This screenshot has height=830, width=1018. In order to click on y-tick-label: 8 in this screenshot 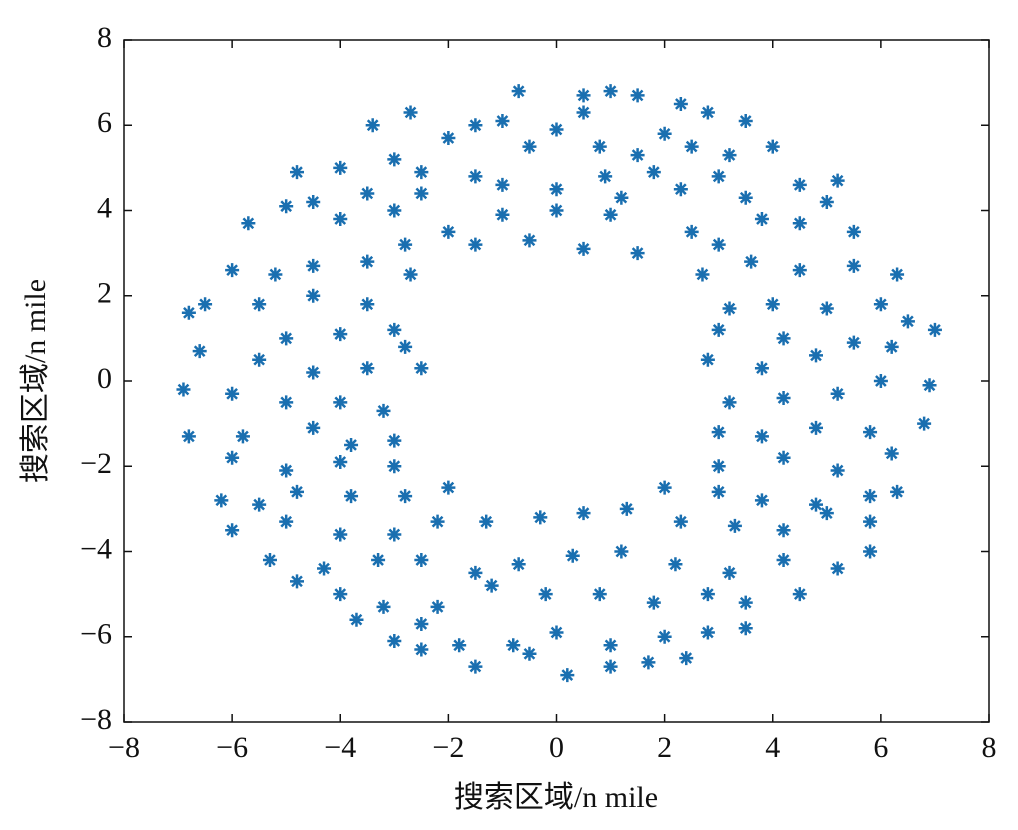, I will do `click(104, 37)`.